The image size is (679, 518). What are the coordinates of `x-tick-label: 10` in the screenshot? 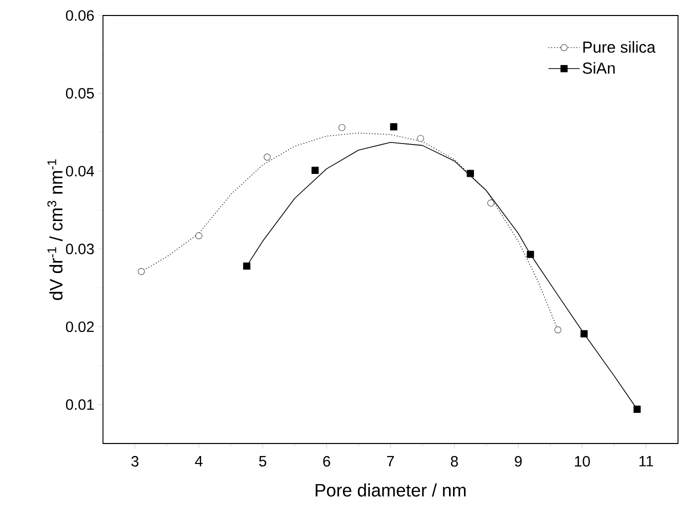 It's located at (582, 461).